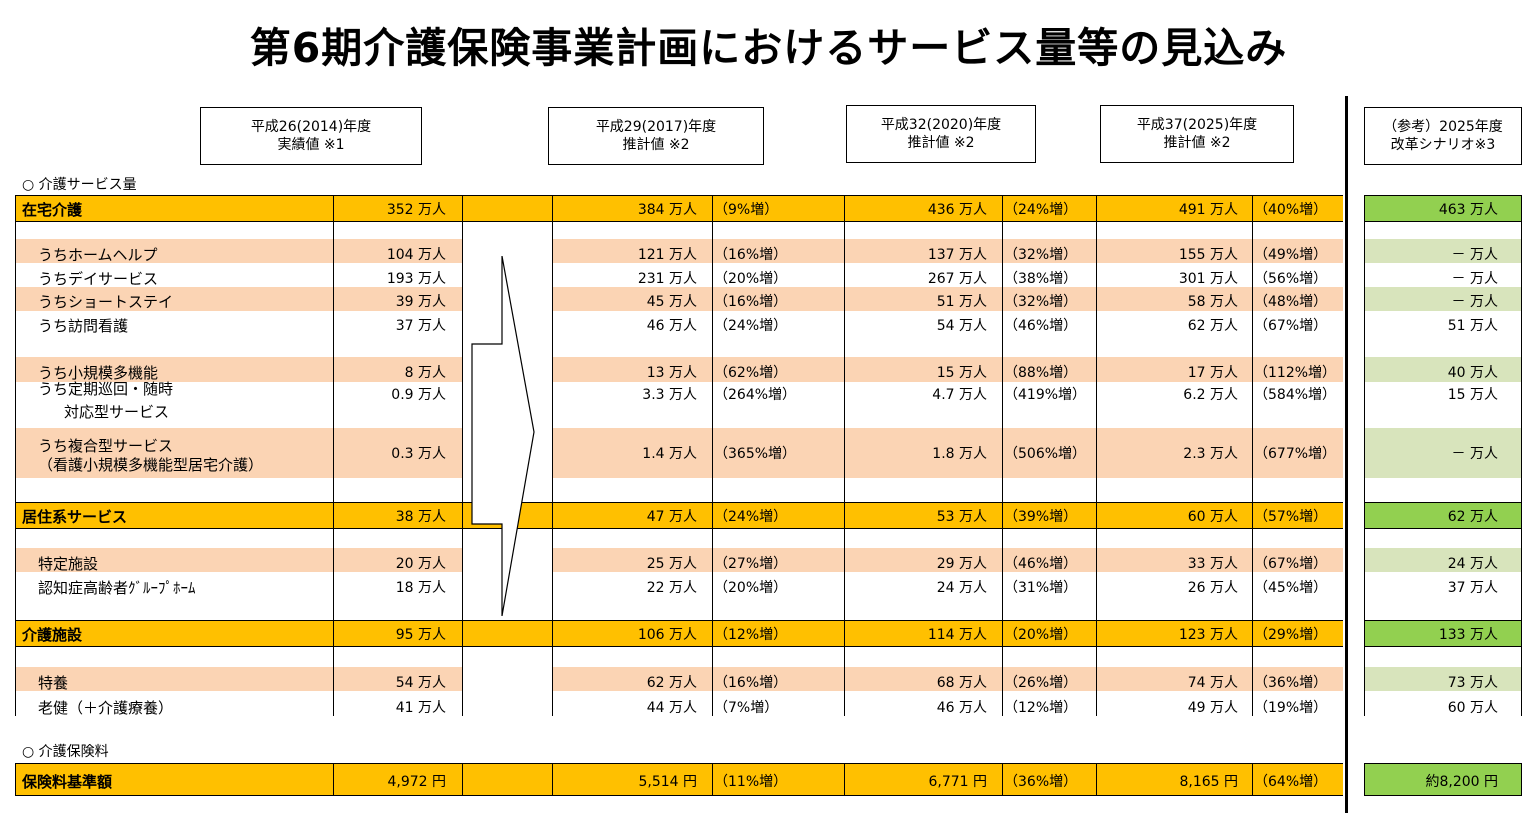 This screenshot has height=813, width=1537. What do you see at coordinates (1212, 588) in the screenshot?
I see `value-2025-10: 26 万人` at bounding box center [1212, 588].